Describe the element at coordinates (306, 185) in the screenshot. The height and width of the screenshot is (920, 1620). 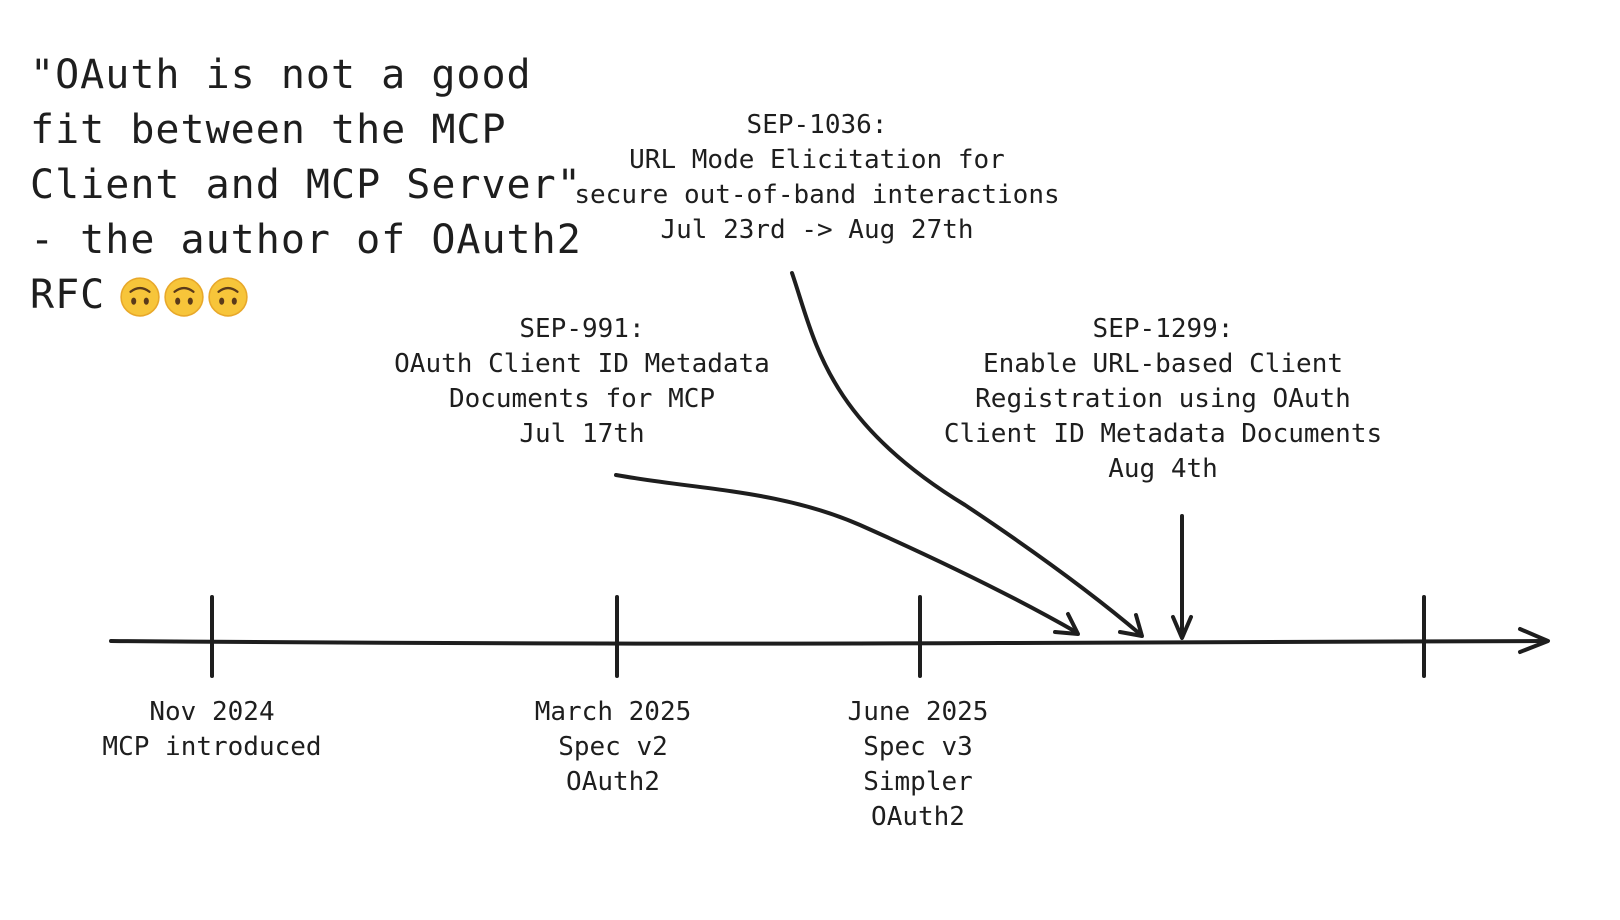
I see `quote-line-3: Client and MCP Server"` at that location.